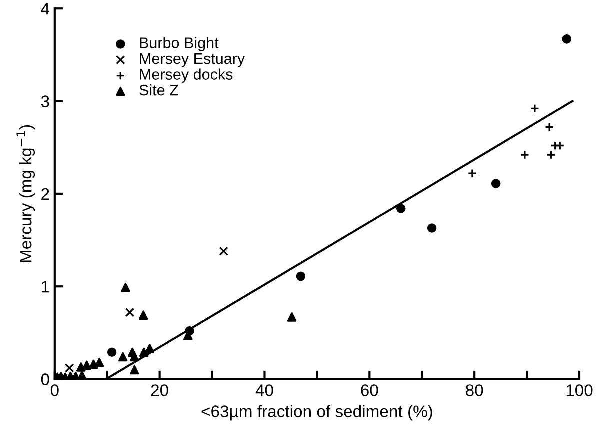 The width and height of the screenshot is (610, 431). I want to click on y-tick-label: 2, so click(46, 194).